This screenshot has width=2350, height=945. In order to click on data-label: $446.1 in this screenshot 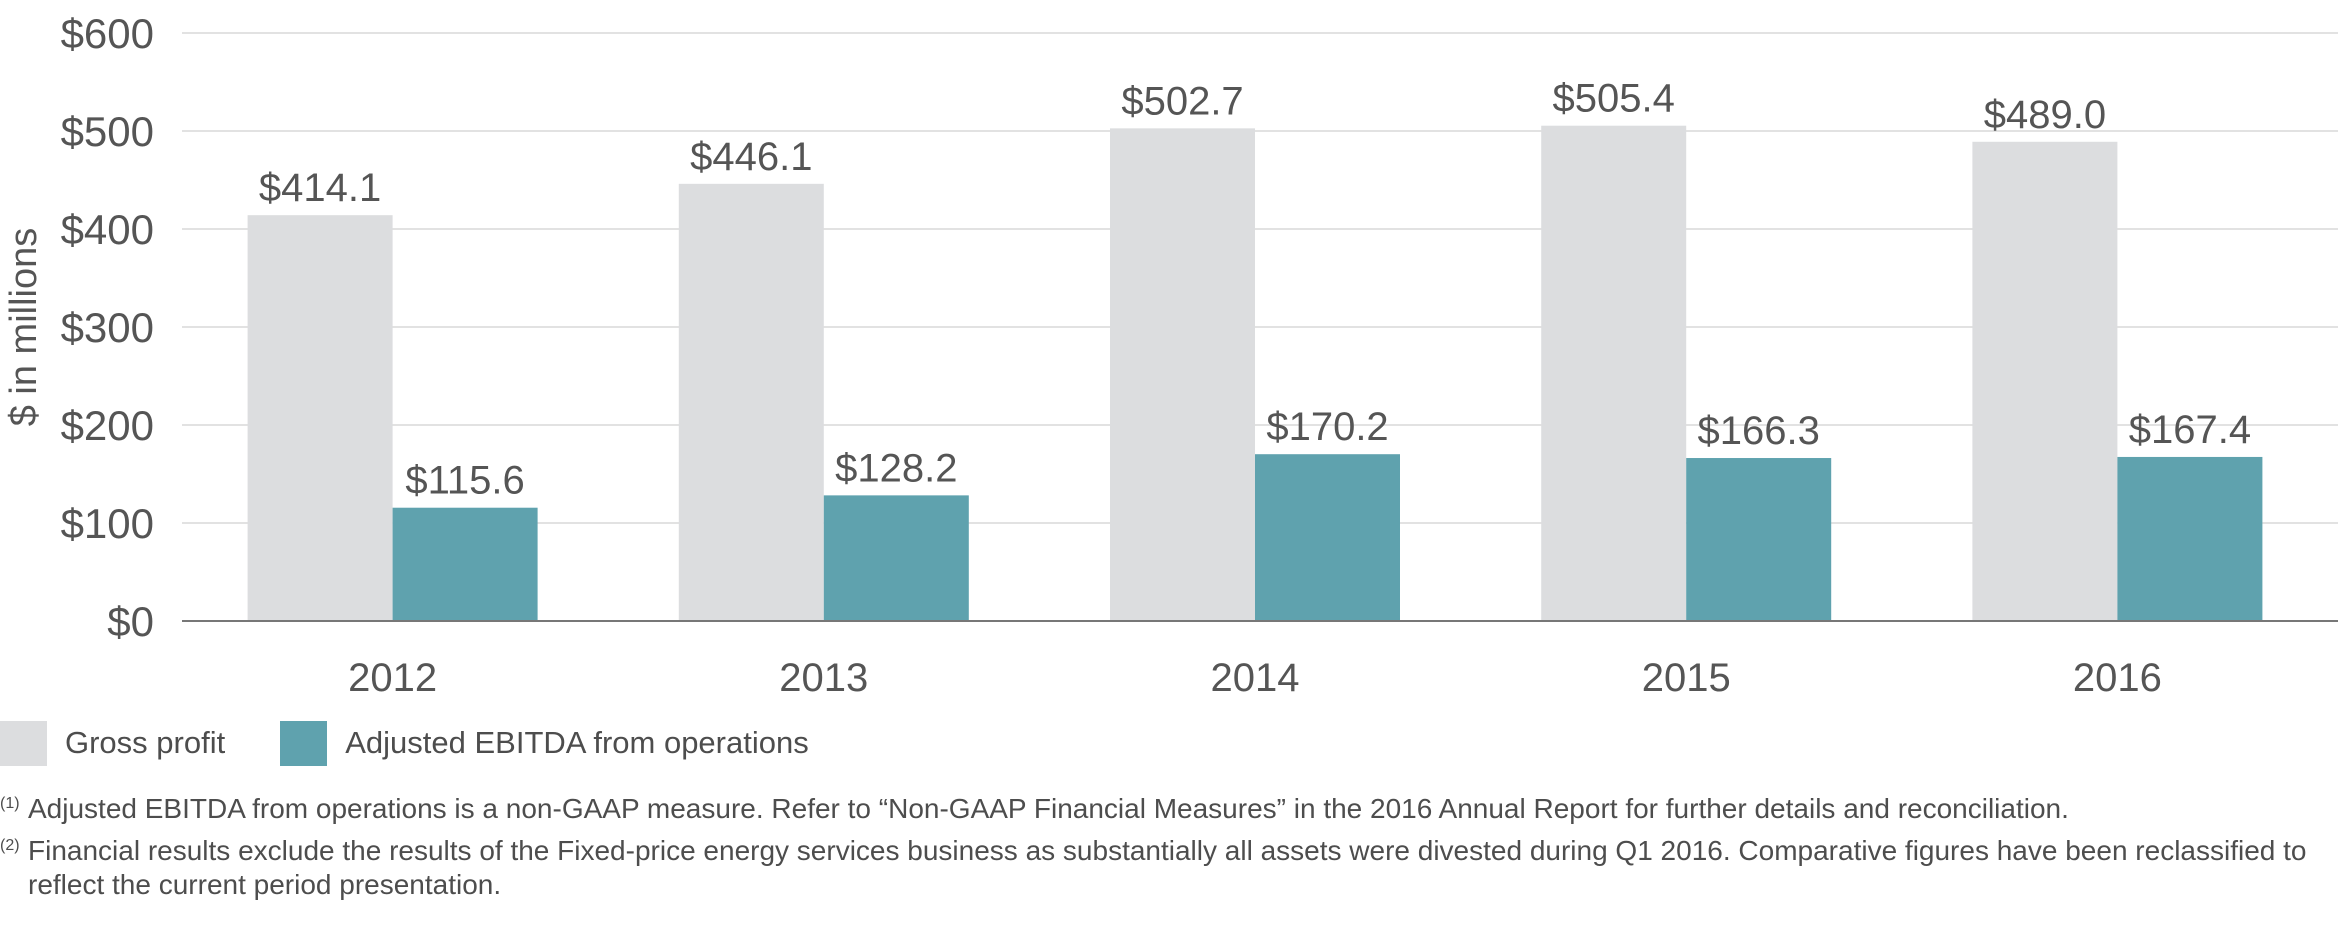, I will do `click(751, 157)`.